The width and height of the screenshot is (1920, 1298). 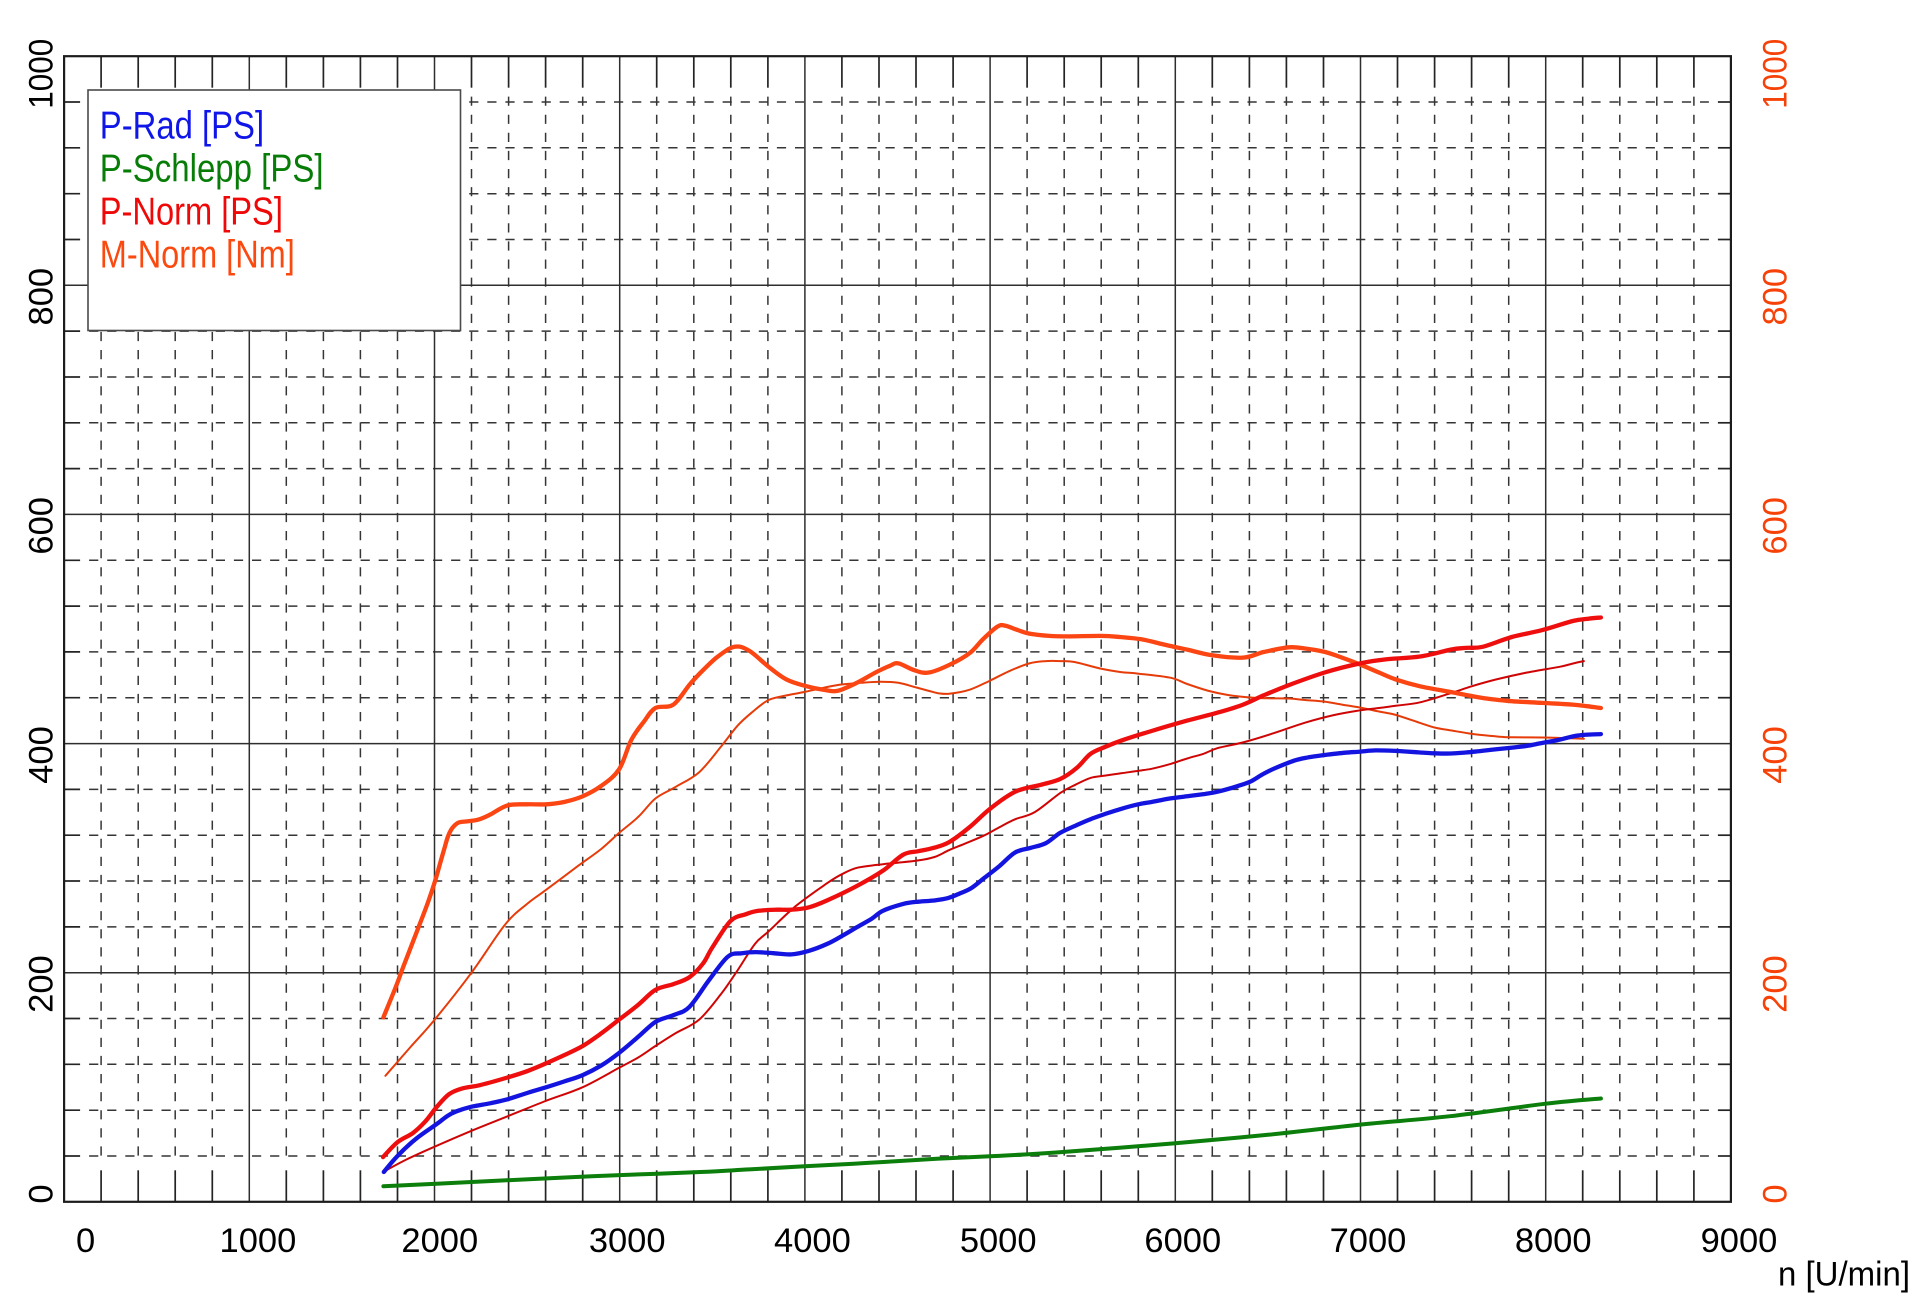 I want to click on svg-text: P-Rad [PS], so click(x=182, y=125).